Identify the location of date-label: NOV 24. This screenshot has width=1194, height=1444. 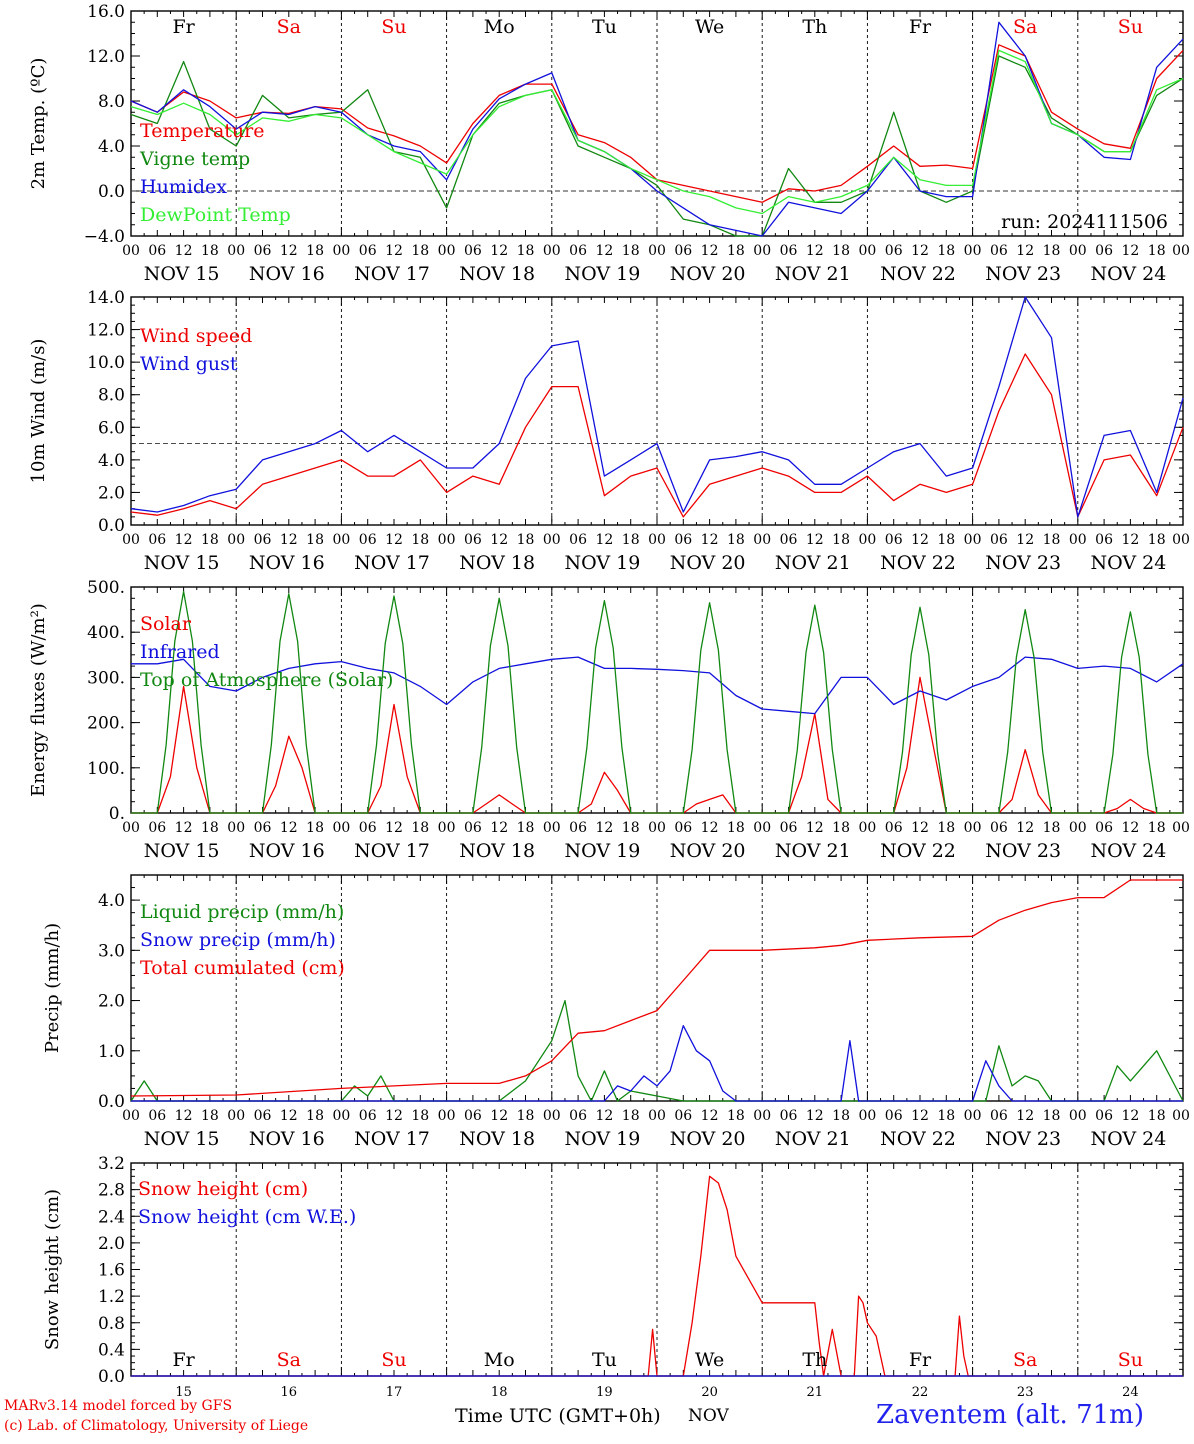
(1128, 1139).